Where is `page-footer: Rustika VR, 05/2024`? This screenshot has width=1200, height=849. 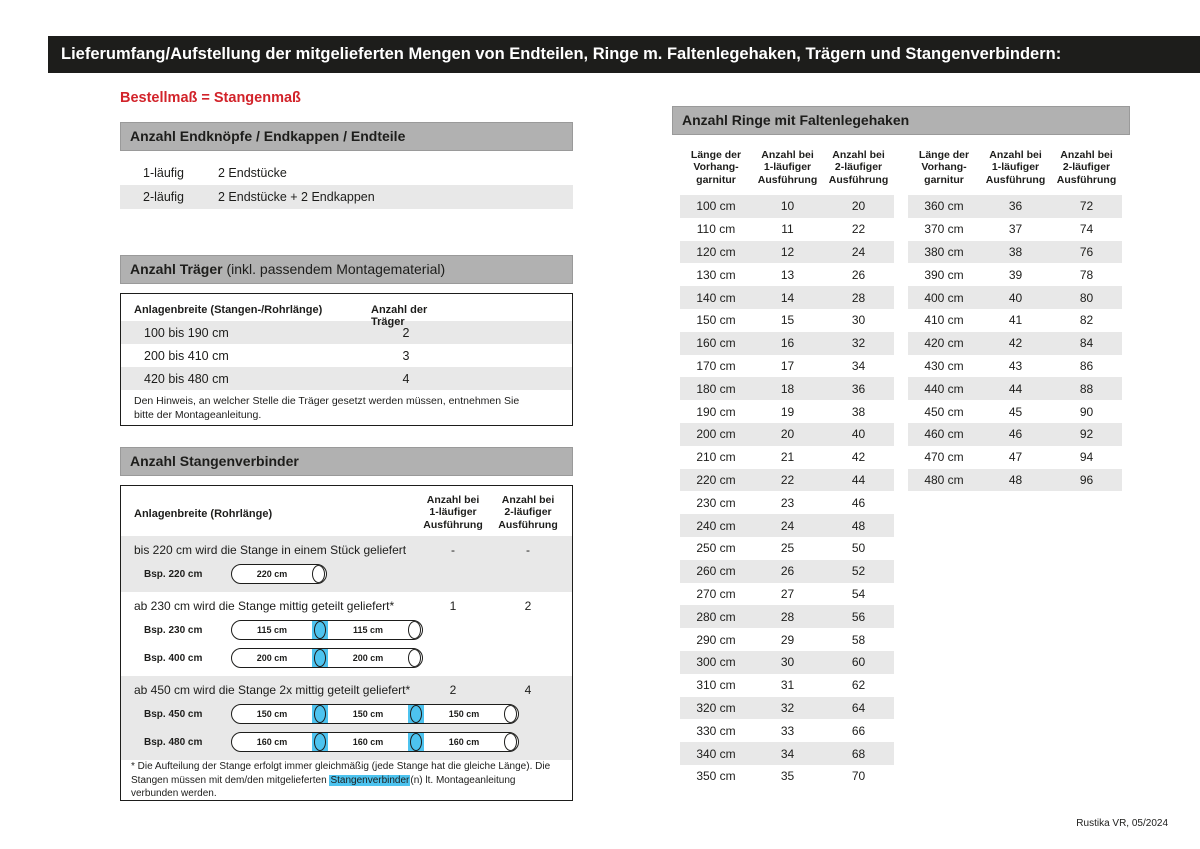 page-footer: Rustika VR, 05/2024 is located at coordinates (1122, 823).